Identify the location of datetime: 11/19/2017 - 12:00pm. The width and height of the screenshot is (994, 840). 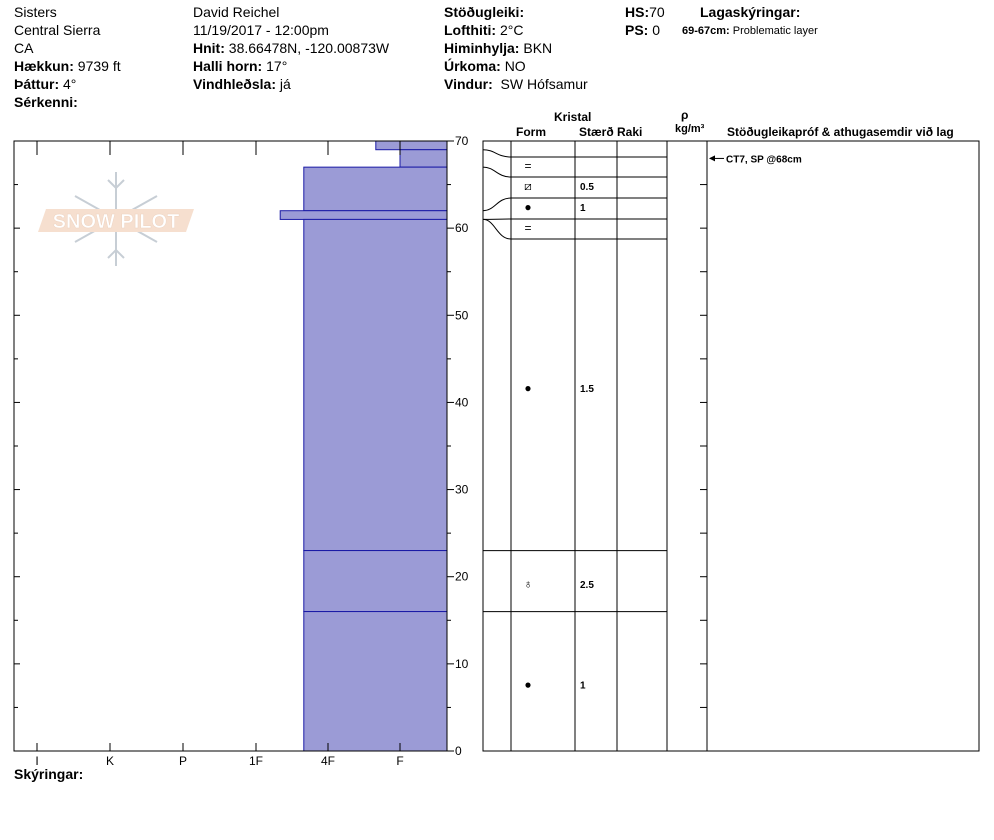
(261, 30).